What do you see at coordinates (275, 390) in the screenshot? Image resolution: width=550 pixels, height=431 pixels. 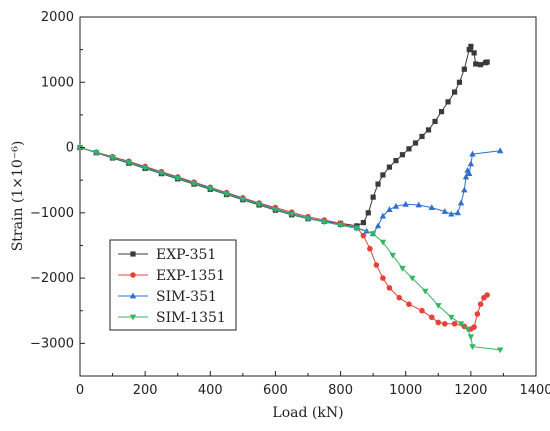 I see `x-tick-label: 600` at bounding box center [275, 390].